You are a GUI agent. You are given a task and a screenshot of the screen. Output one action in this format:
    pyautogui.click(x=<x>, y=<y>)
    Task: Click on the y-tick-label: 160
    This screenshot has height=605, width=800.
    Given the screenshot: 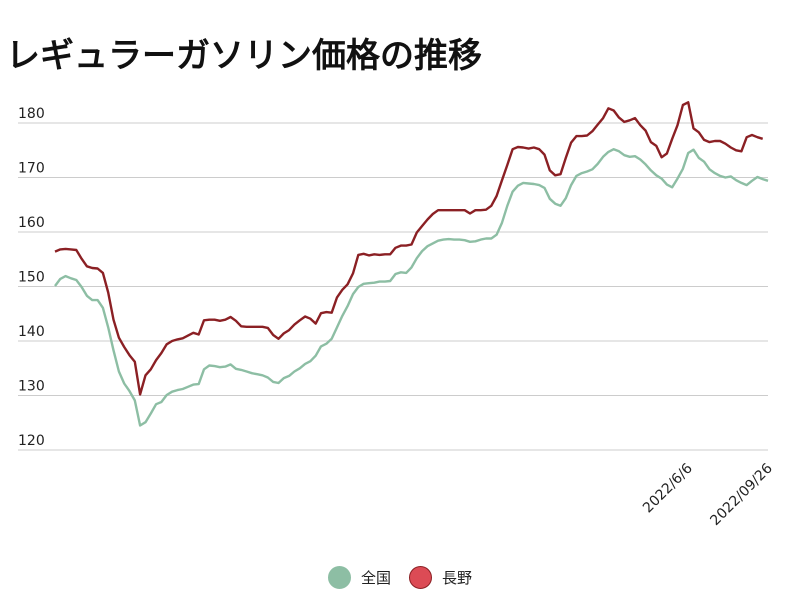 What is the action you would take?
    pyautogui.click(x=31, y=223)
    